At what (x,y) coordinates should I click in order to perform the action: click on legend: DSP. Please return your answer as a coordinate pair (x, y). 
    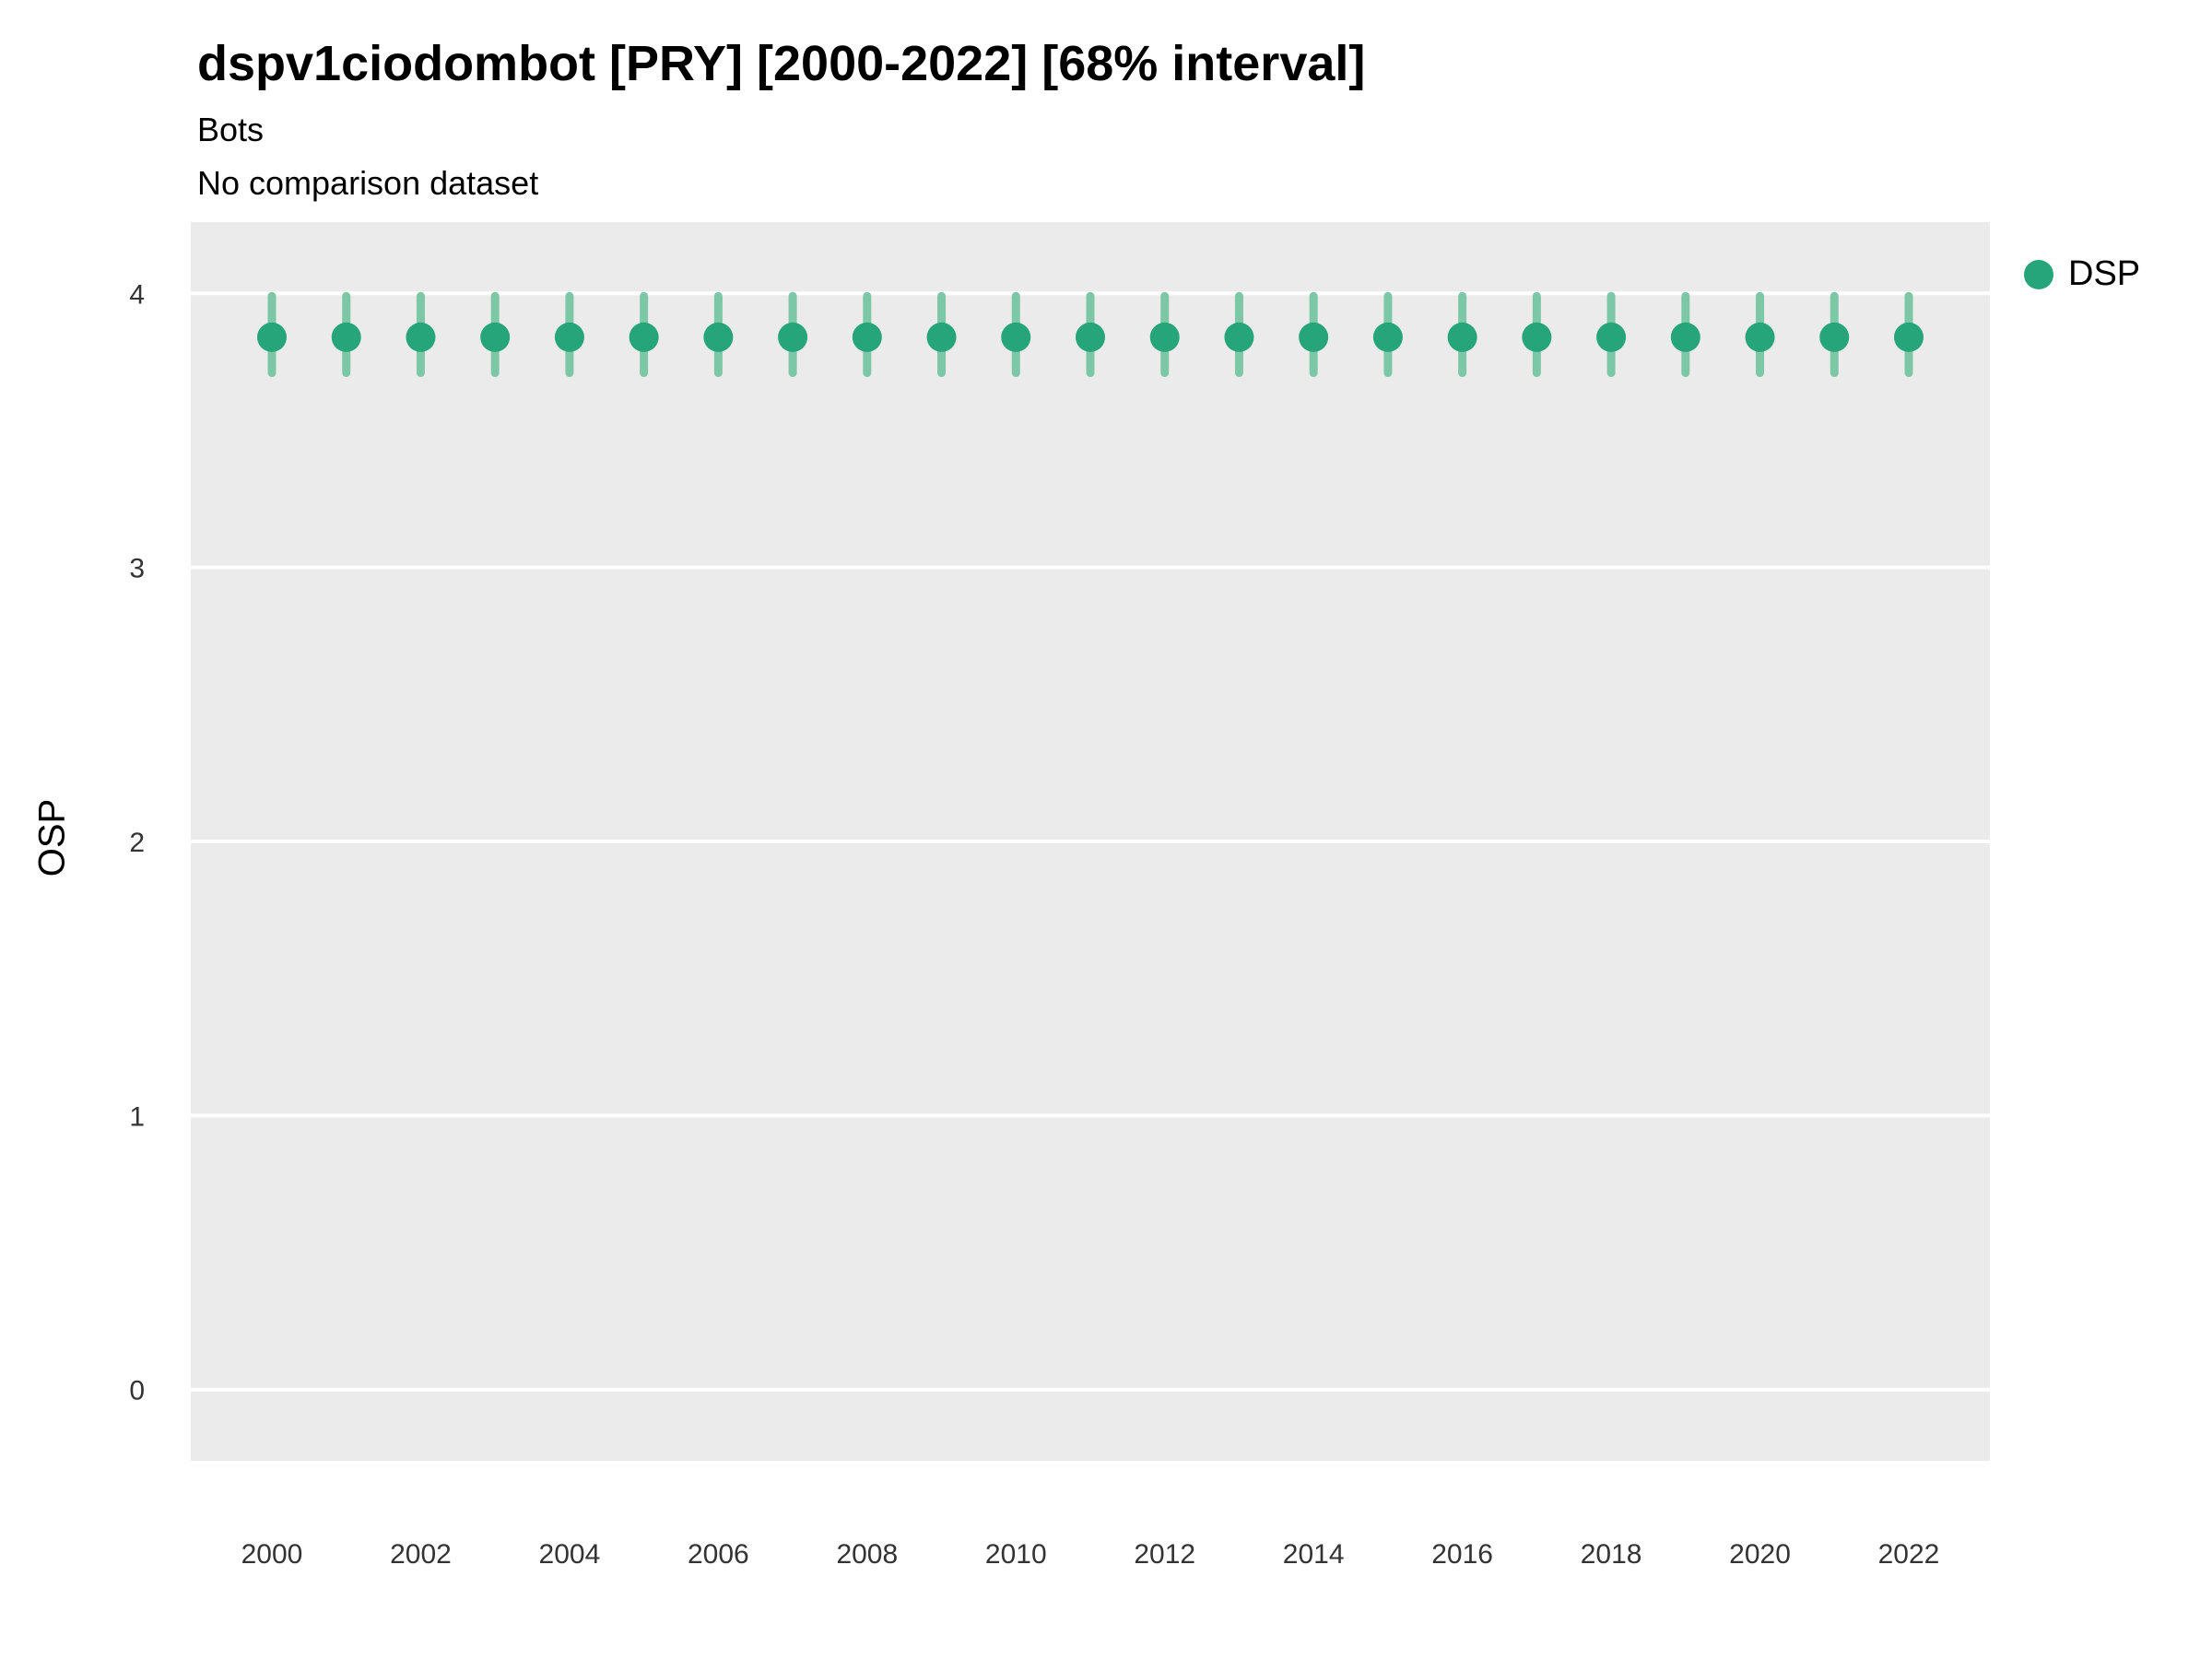
    Looking at the image, I should click on (2082, 274).